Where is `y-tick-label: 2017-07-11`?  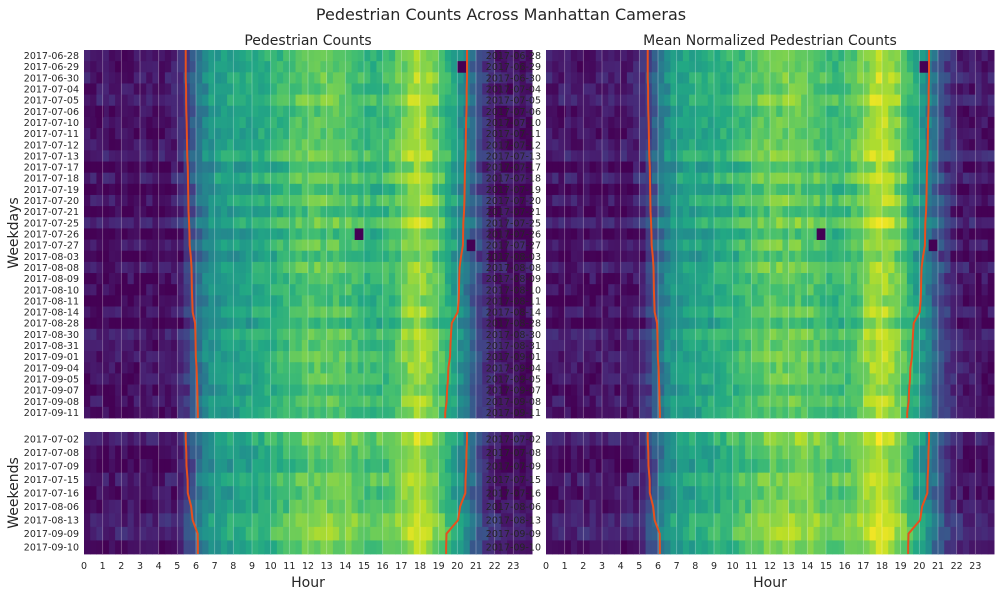 y-tick-label: 2017-07-11 is located at coordinates (51, 134).